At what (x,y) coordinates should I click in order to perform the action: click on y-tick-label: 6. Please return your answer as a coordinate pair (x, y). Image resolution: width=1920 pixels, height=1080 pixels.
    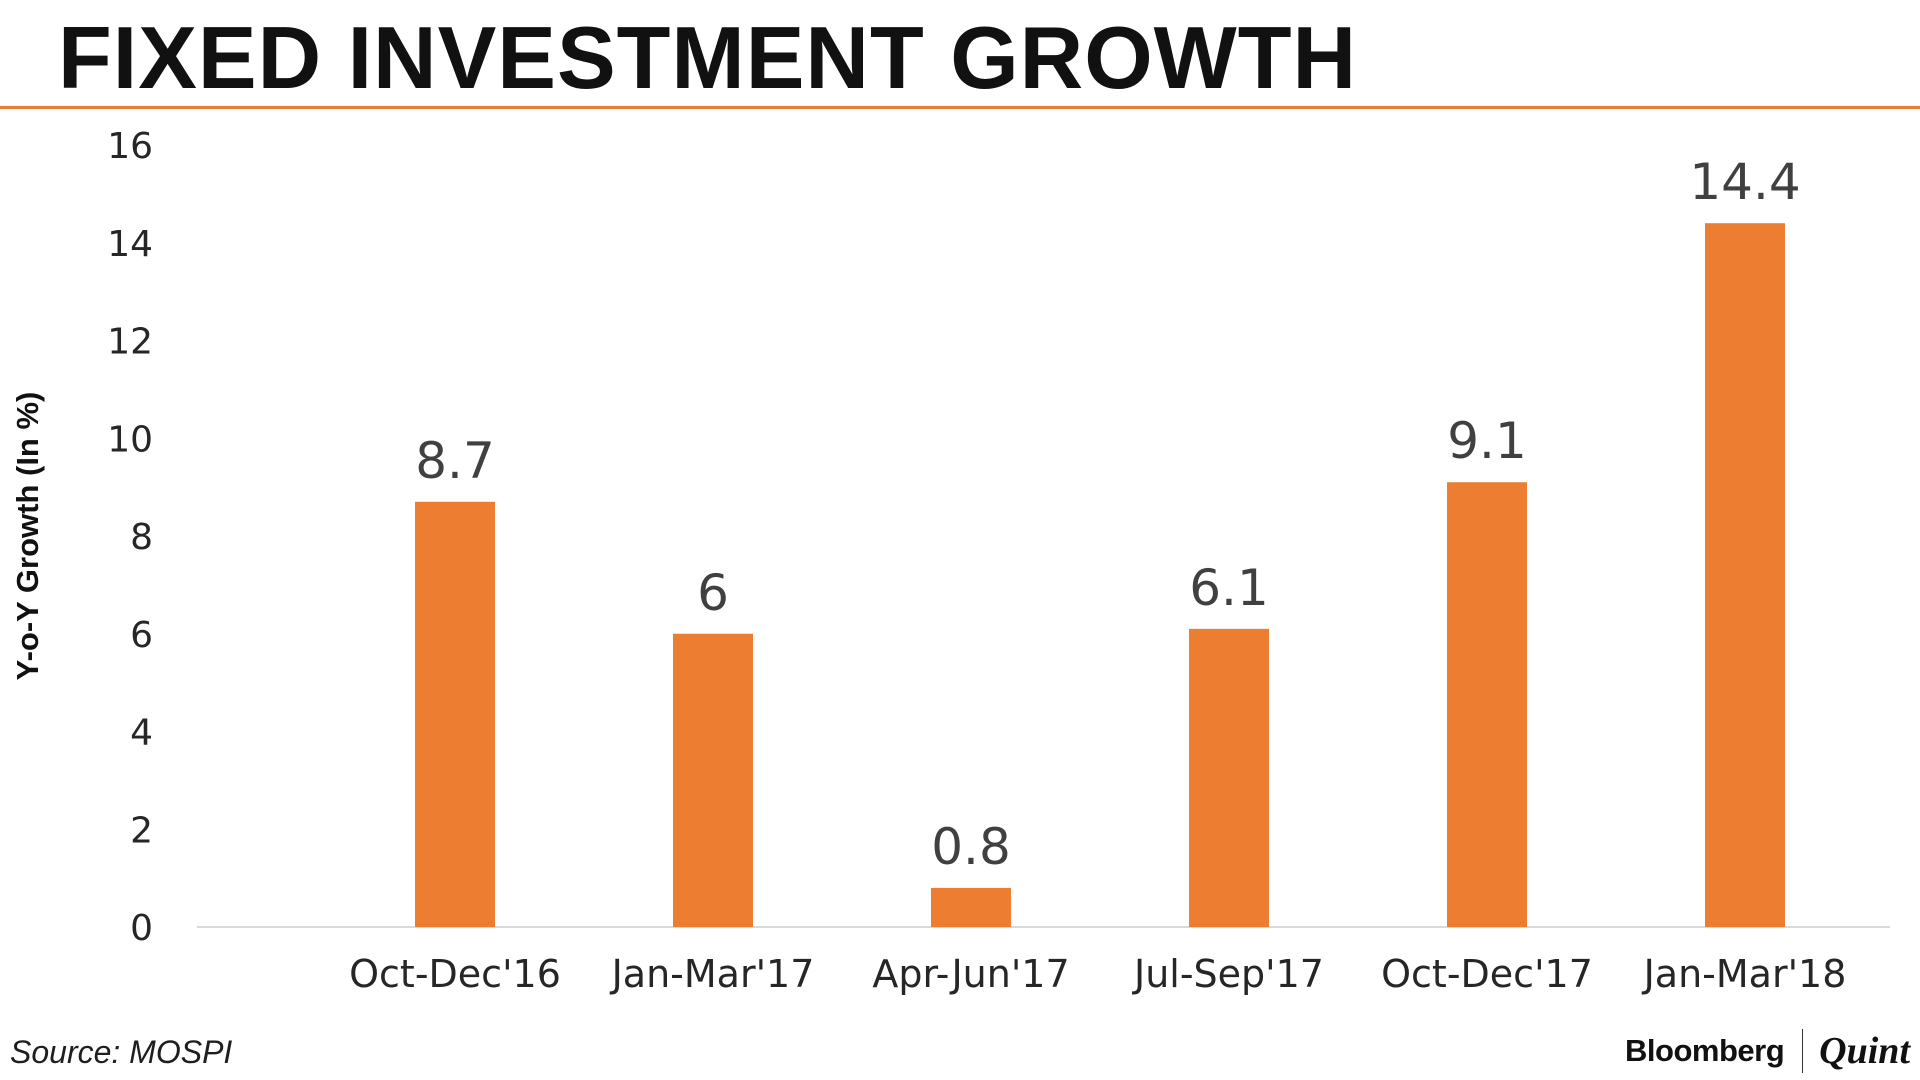
    Looking at the image, I should click on (141, 635).